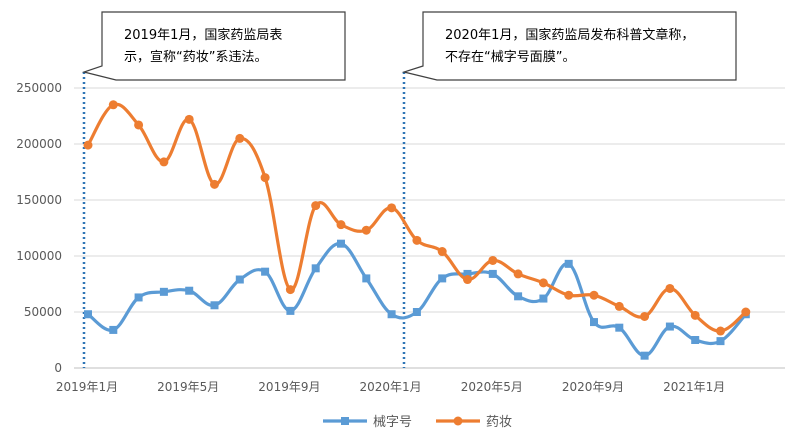  Describe the element at coordinates (417, 422) in the screenshot. I see `legend: 械字号 药妆` at that location.